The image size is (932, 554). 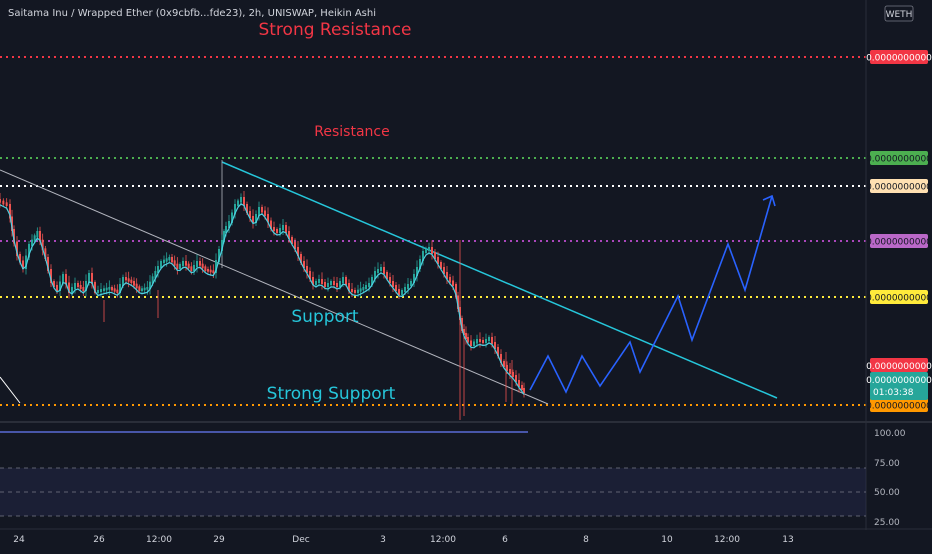 What do you see at coordinates (899, 13) in the screenshot?
I see `quote-currency-badge` at bounding box center [899, 13].